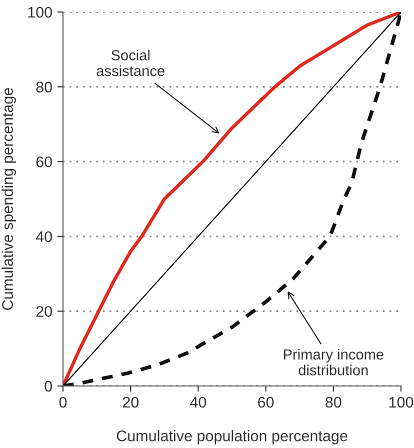 This screenshot has width=414, height=448. I want to click on y-tick-label: 0, so click(48, 386).